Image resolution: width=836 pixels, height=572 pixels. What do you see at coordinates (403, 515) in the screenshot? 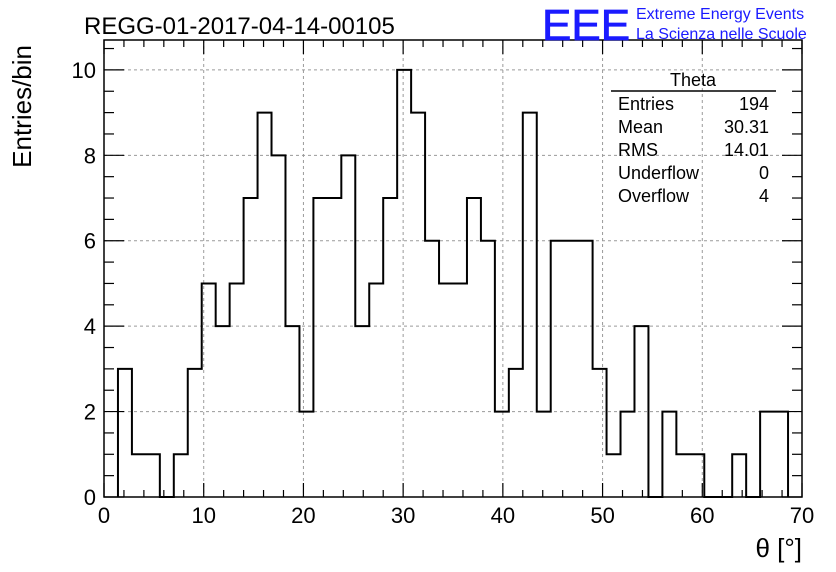
I see `x-tick-label: 30` at bounding box center [403, 515].